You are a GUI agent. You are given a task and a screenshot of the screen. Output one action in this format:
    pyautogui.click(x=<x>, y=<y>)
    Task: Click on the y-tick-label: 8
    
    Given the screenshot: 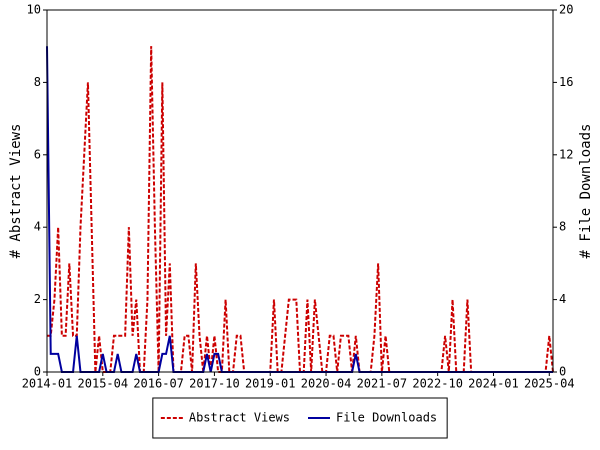 What is the action you would take?
    pyautogui.click(x=37, y=82)
    